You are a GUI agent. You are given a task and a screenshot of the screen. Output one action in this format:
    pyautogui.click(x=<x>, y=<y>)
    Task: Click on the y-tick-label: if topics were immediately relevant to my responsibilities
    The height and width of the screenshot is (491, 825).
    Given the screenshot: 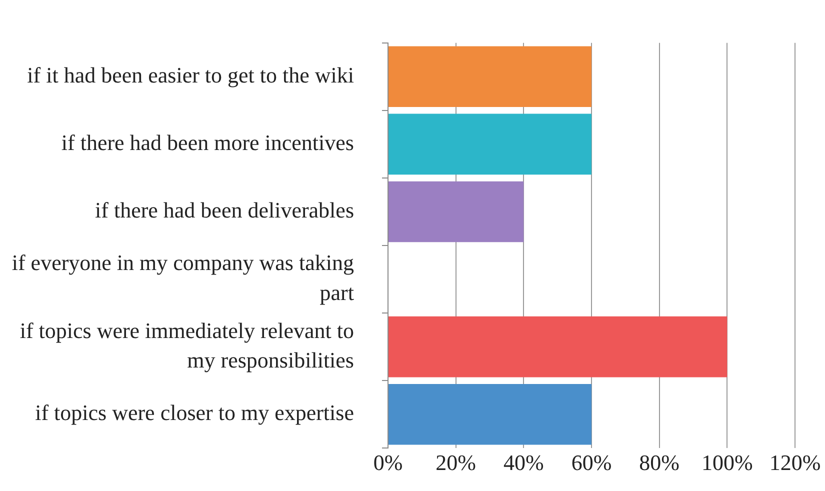 What is the action you would take?
    pyautogui.click(x=187, y=345)
    